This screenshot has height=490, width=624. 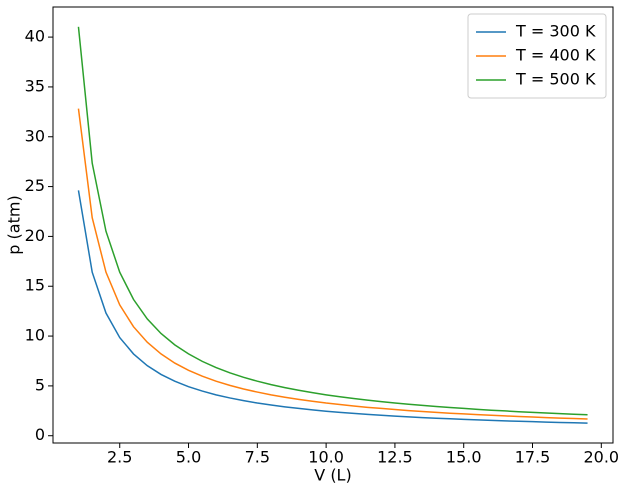 What do you see at coordinates (555, 79) in the screenshot?
I see `legend-label: T = 500 K` at bounding box center [555, 79].